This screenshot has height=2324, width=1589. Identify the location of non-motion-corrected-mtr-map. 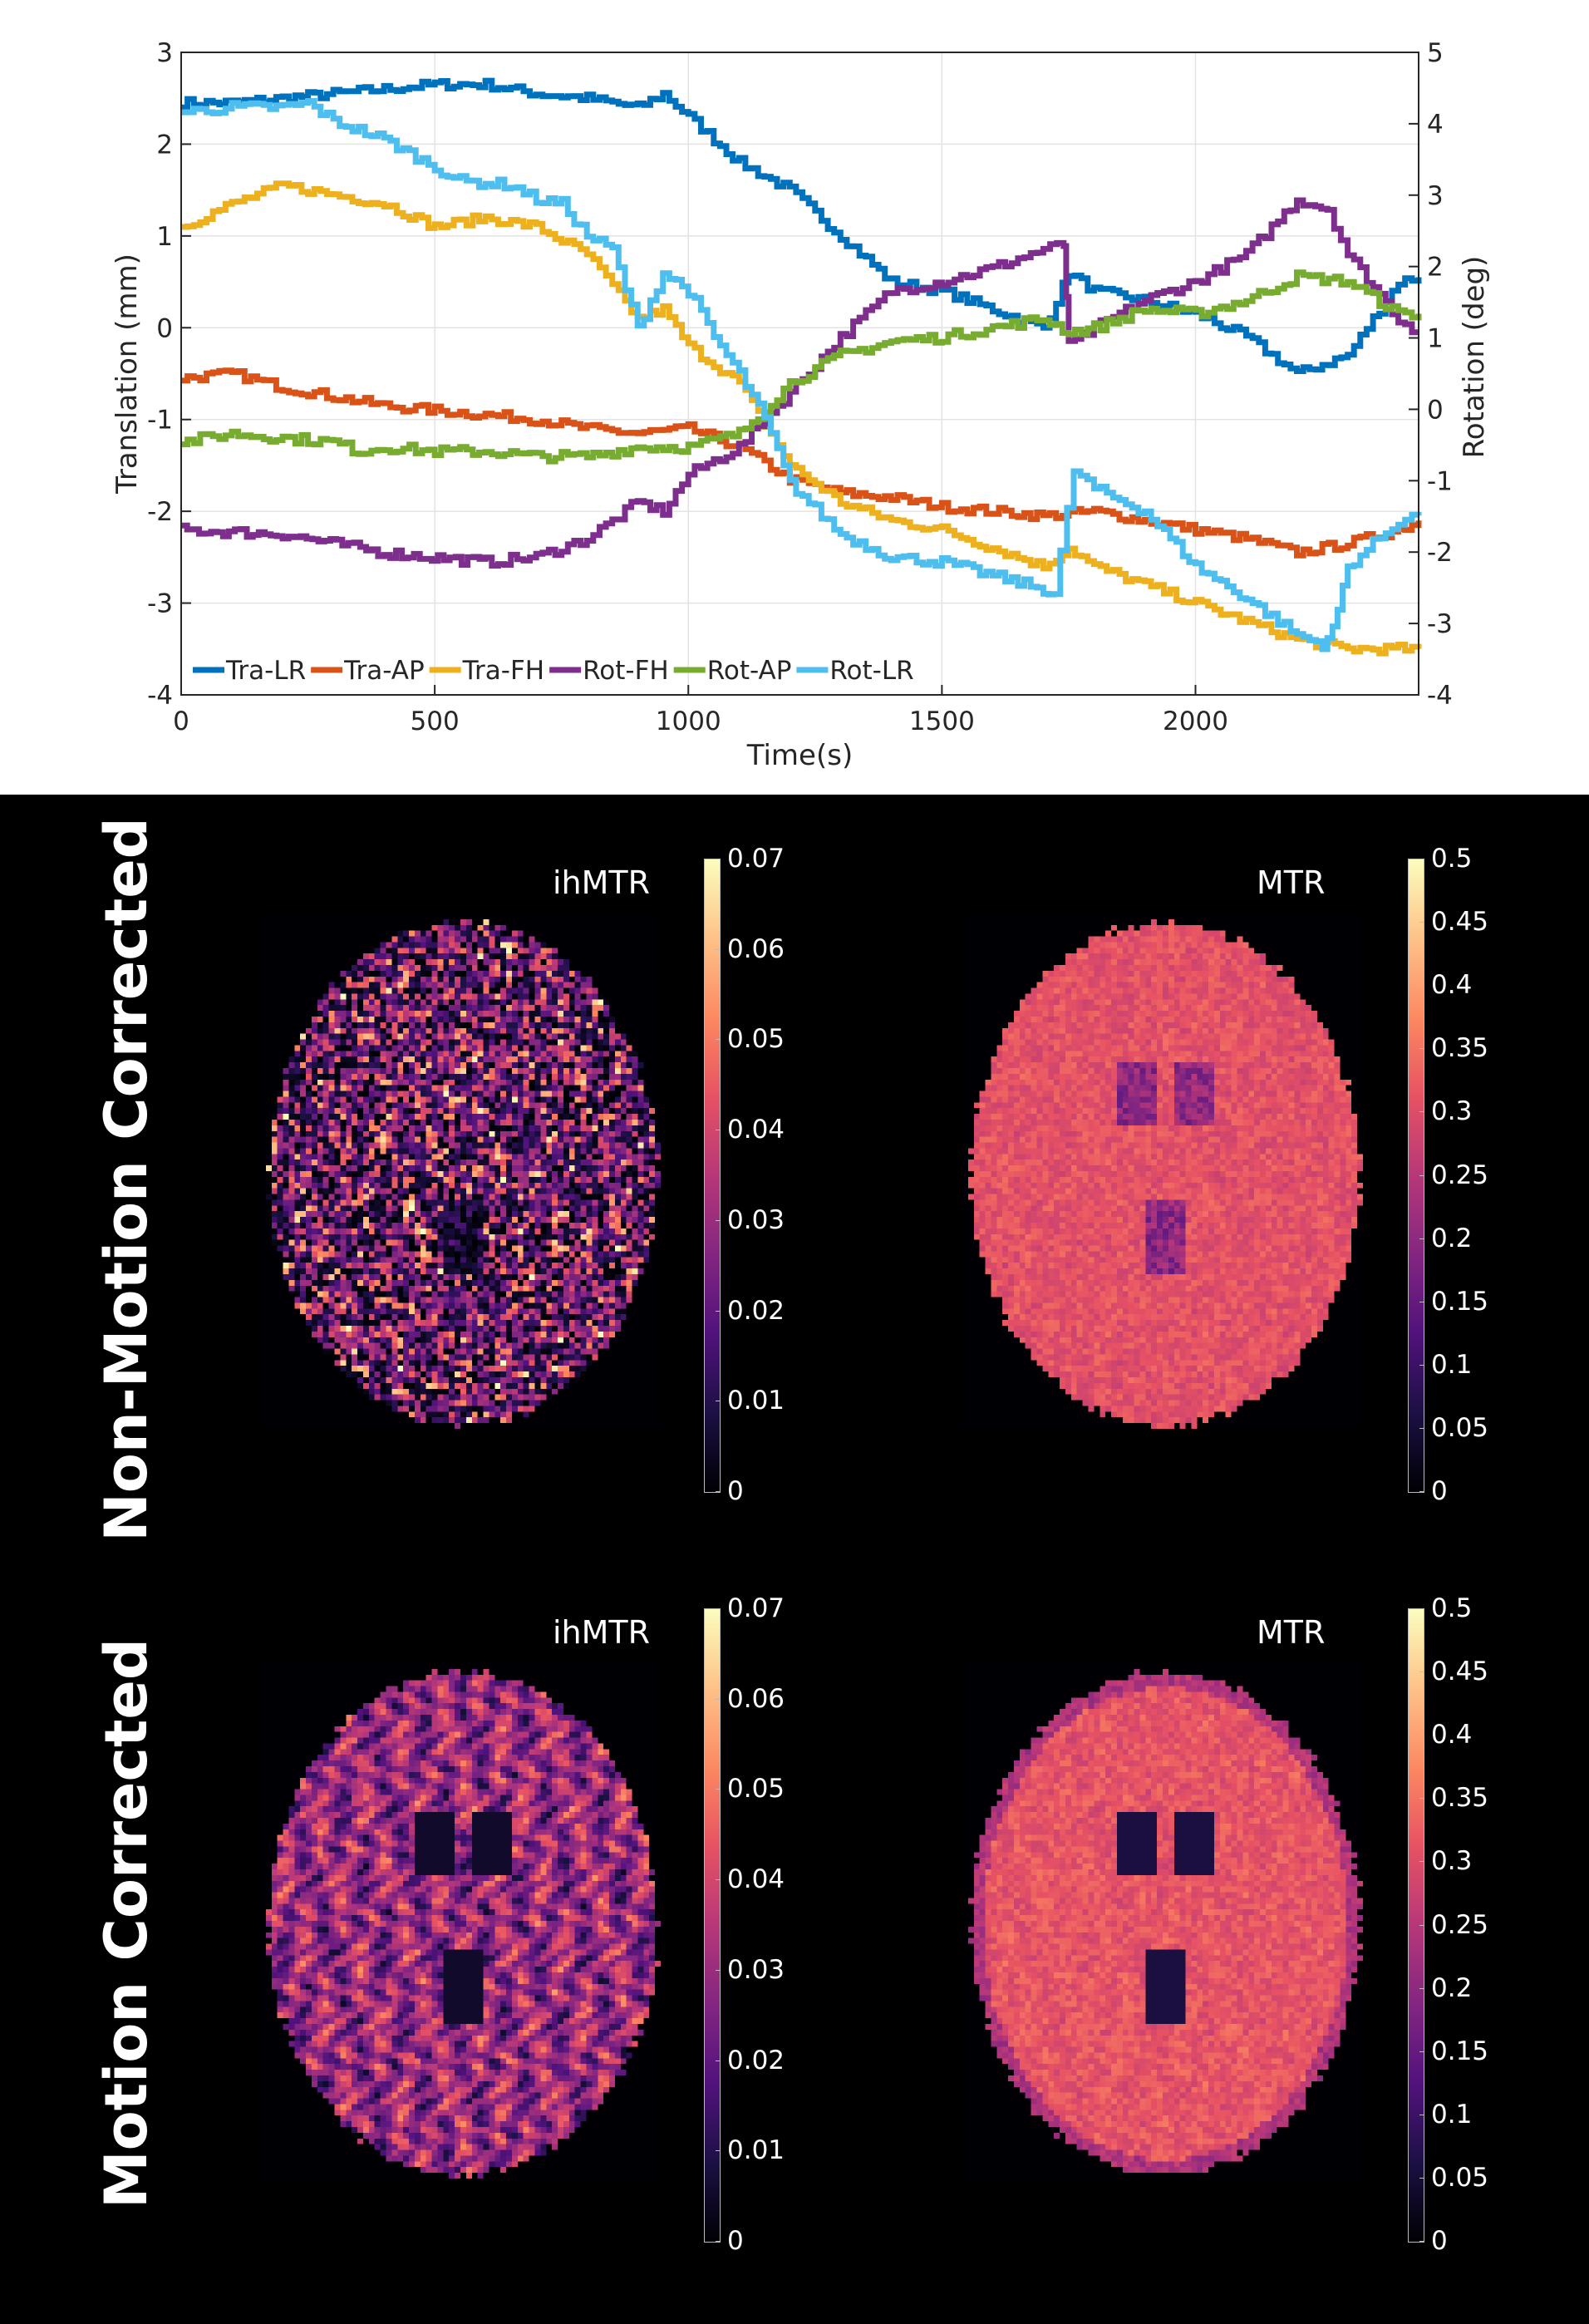
(1162, 1171).